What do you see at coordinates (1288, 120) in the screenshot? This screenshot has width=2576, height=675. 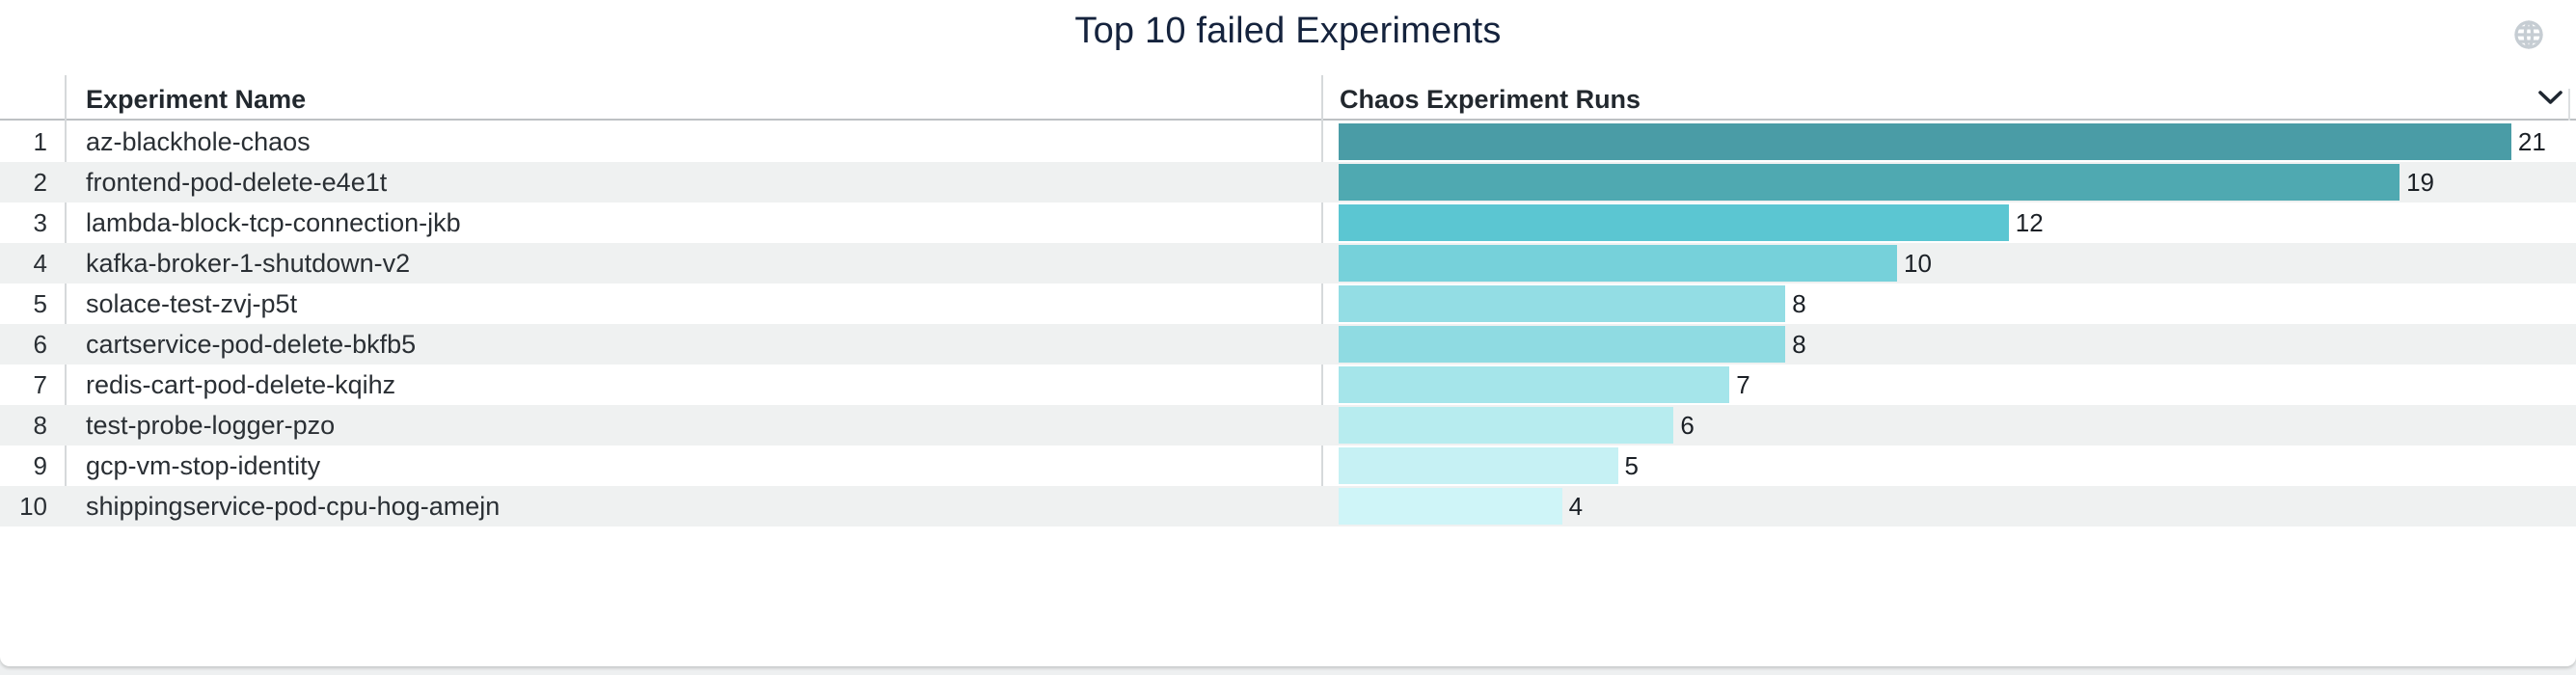 I see `header-divider` at bounding box center [1288, 120].